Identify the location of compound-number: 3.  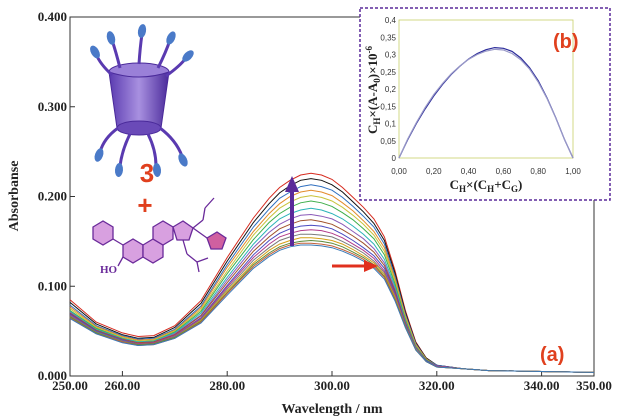
(147, 173).